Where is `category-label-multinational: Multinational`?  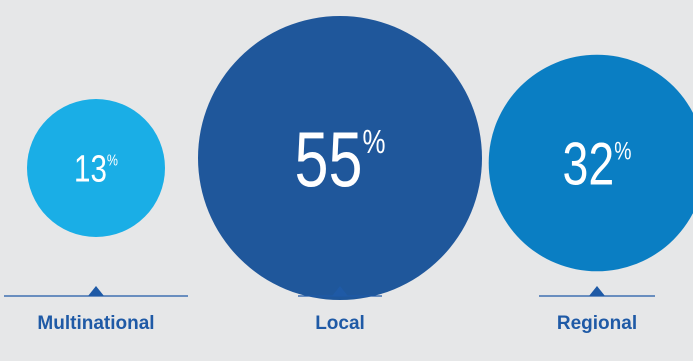 category-label-multinational: Multinational is located at coordinates (95, 323).